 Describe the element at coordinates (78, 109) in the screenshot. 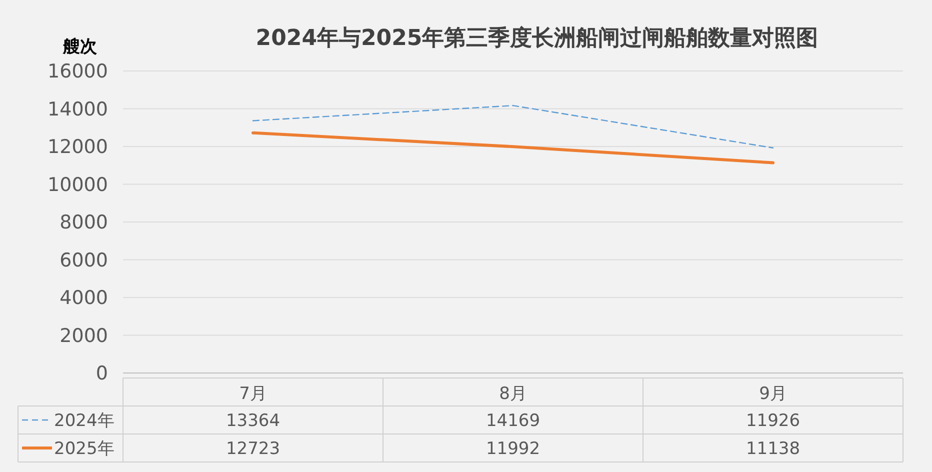

I see `y-tick-label: 14000` at that location.